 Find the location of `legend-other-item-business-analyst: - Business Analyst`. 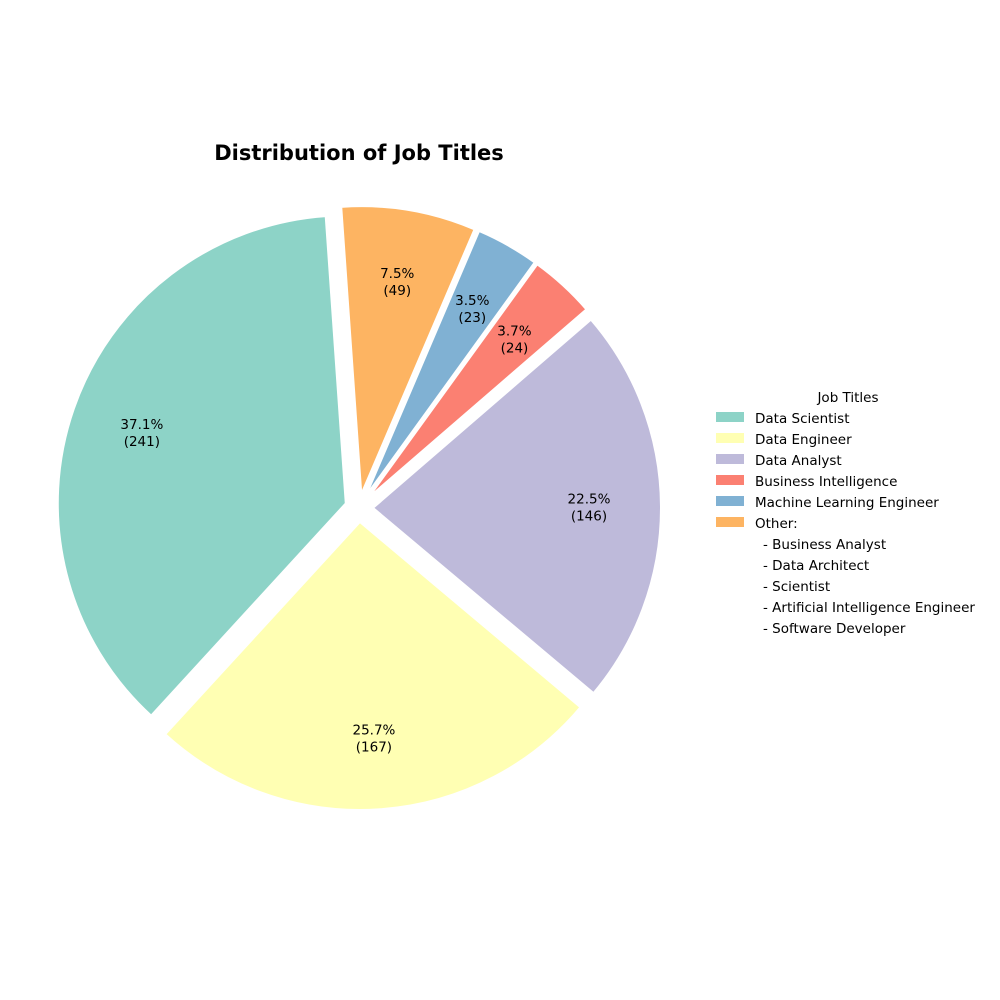

legend-other-item-business-analyst: - Business Analyst is located at coordinates (824, 545).